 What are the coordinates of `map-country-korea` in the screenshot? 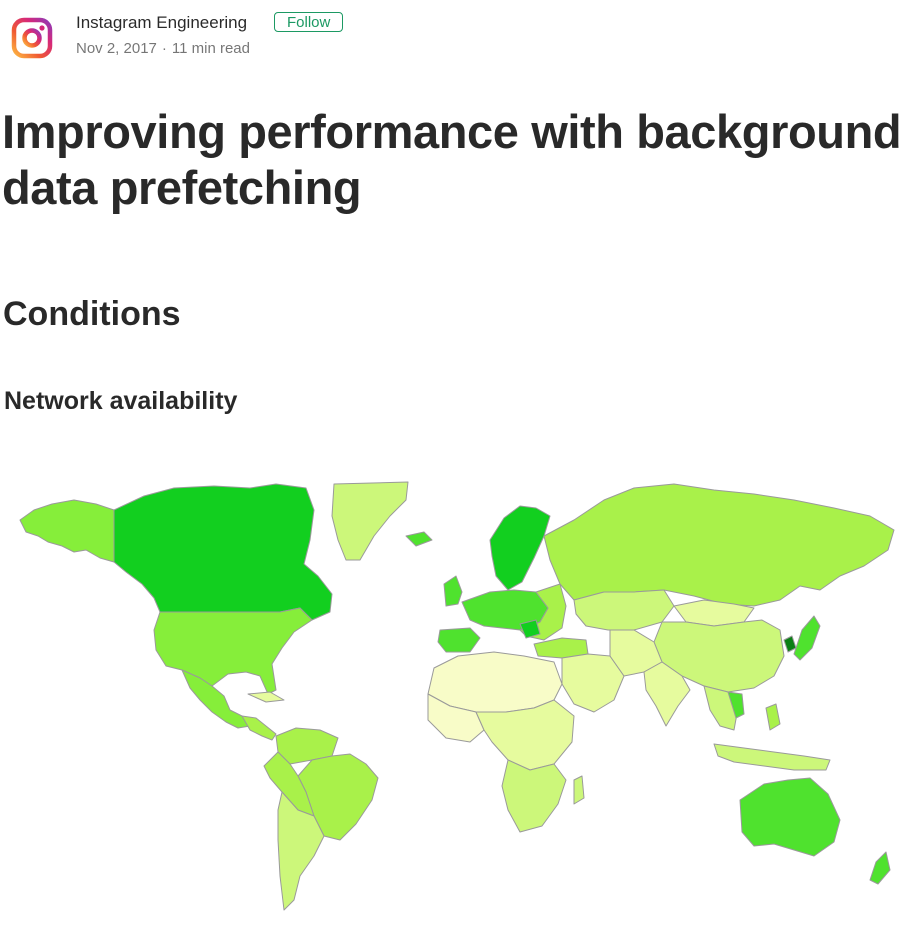 It's located at (790, 644).